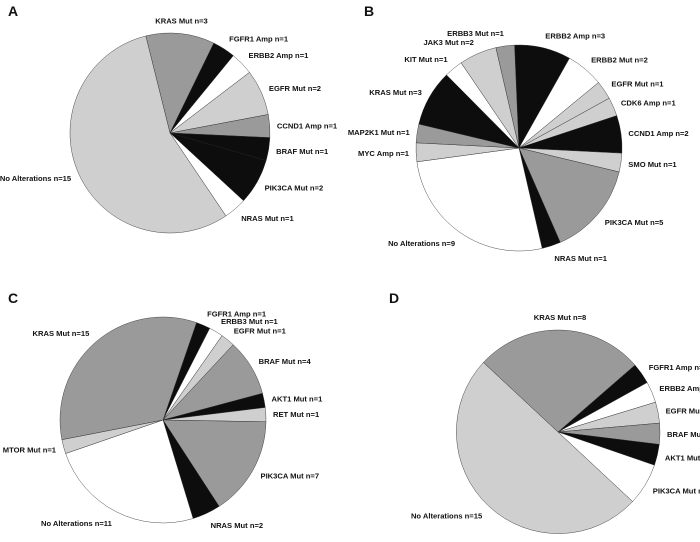 The width and height of the screenshot is (700, 542). What do you see at coordinates (634, 222) in the screenshot?
I see `pie-b-label-7: PIK3CA Mut n=5` at bounding box center [634, 222].